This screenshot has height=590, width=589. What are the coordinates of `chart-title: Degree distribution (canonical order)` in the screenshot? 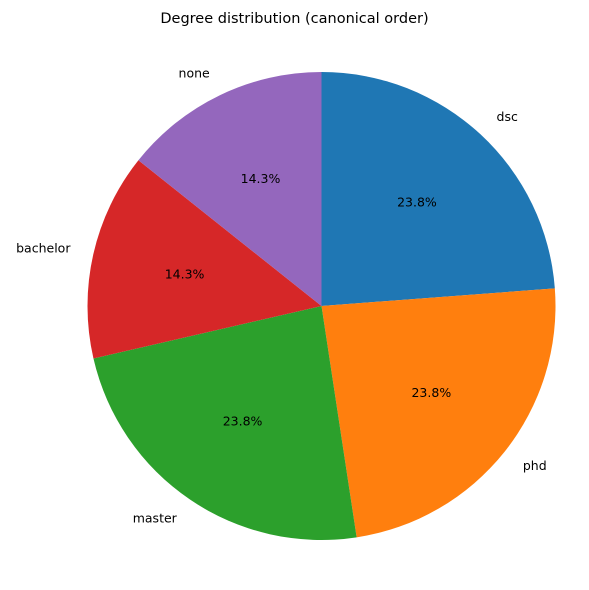 It's located at (294, 19).